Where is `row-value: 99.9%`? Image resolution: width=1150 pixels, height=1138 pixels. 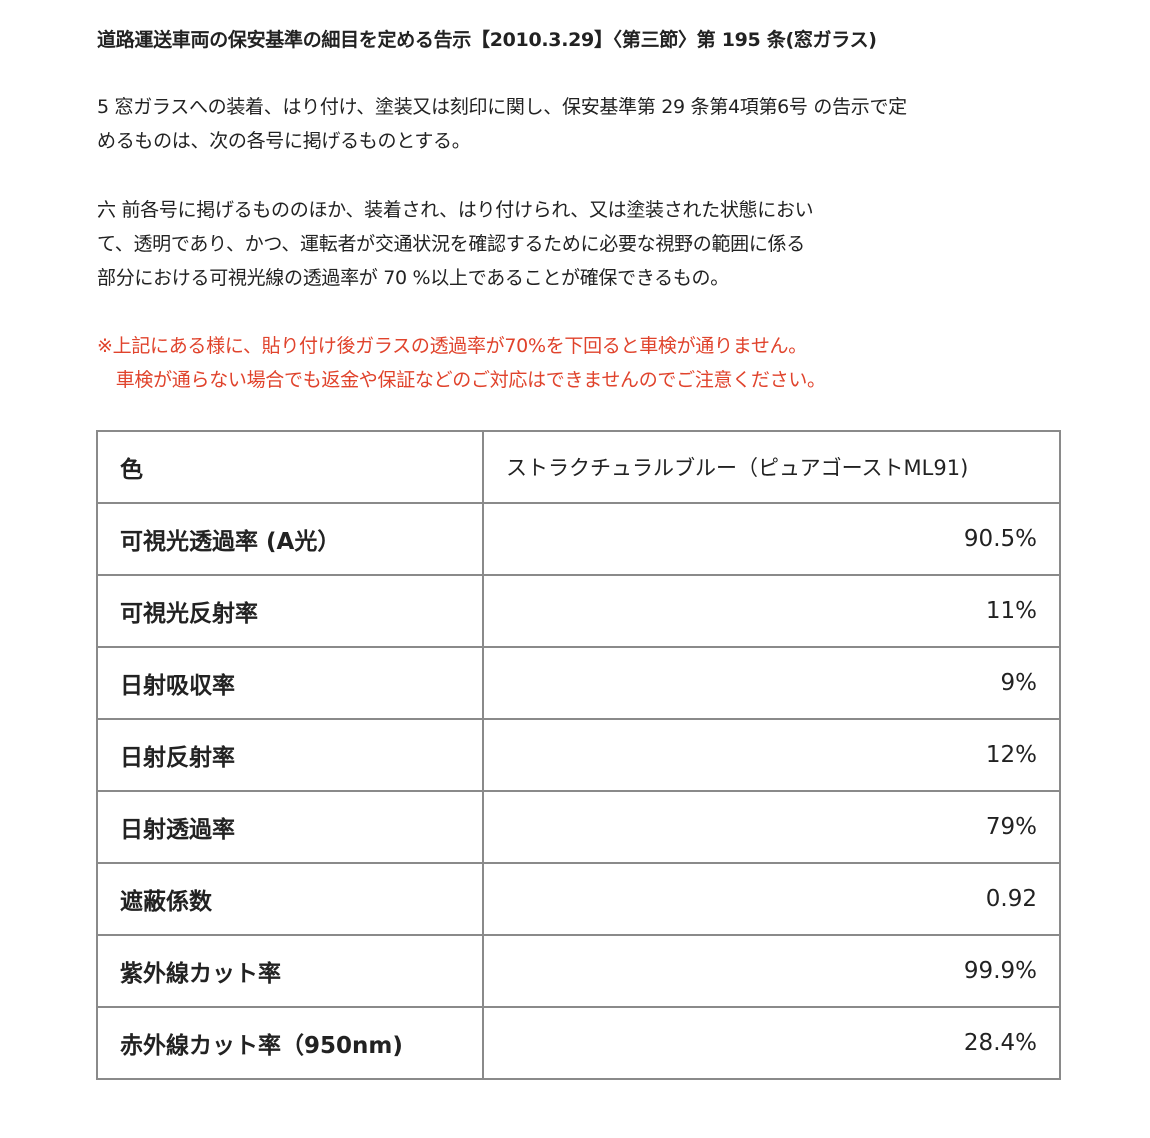
row-value: 99.9% is located at coordinates (771, 971).